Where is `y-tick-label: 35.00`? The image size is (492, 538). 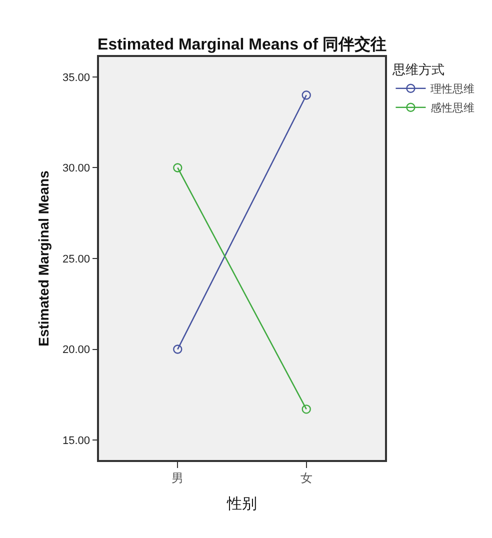 y-tick-label: 35.00 is located at coordinates (76, 78).